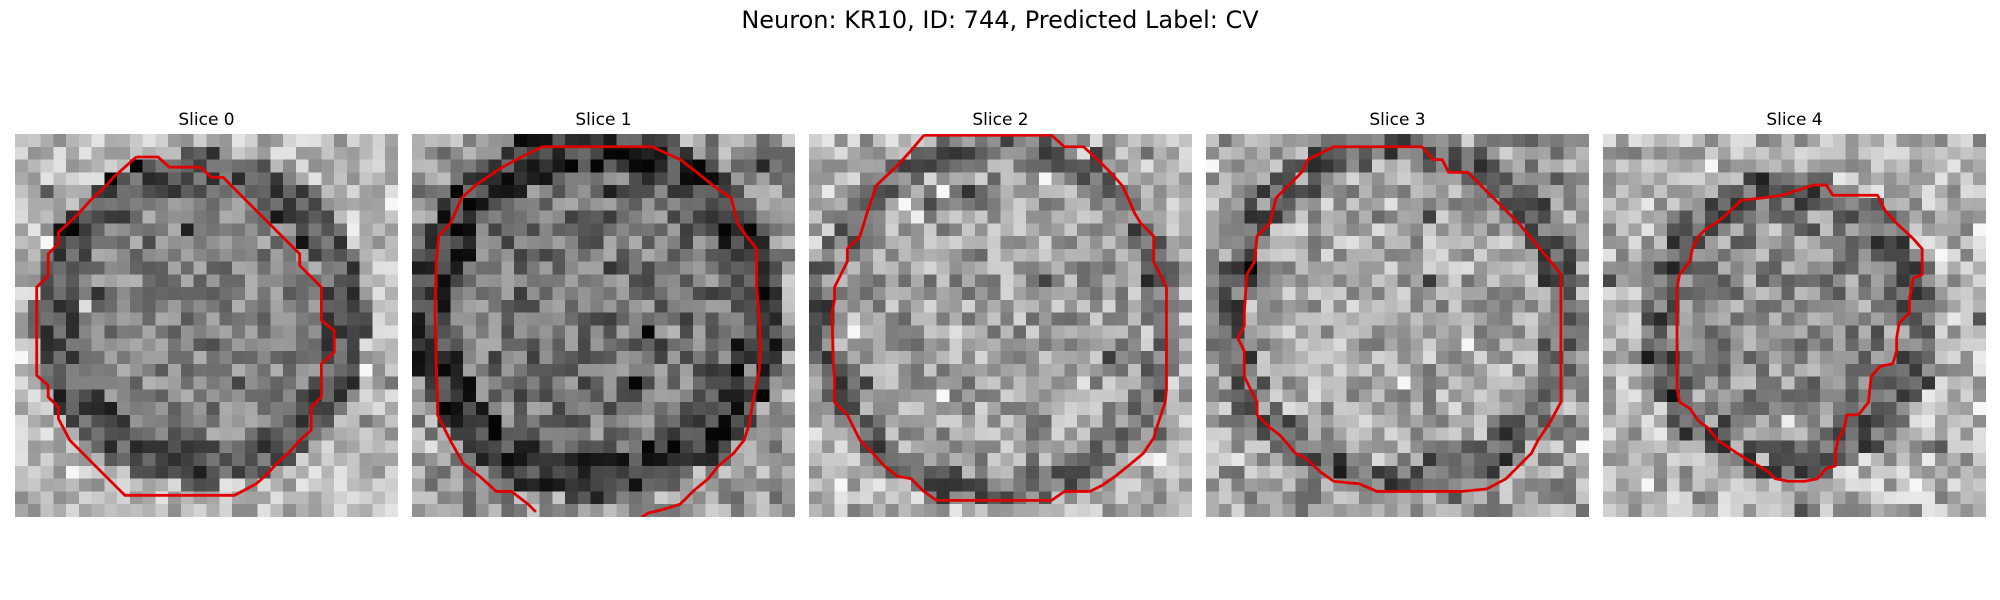 This screenshot has width=2000, height=600. I want to click on slice-title: Slice 3, so click(1397, 120).